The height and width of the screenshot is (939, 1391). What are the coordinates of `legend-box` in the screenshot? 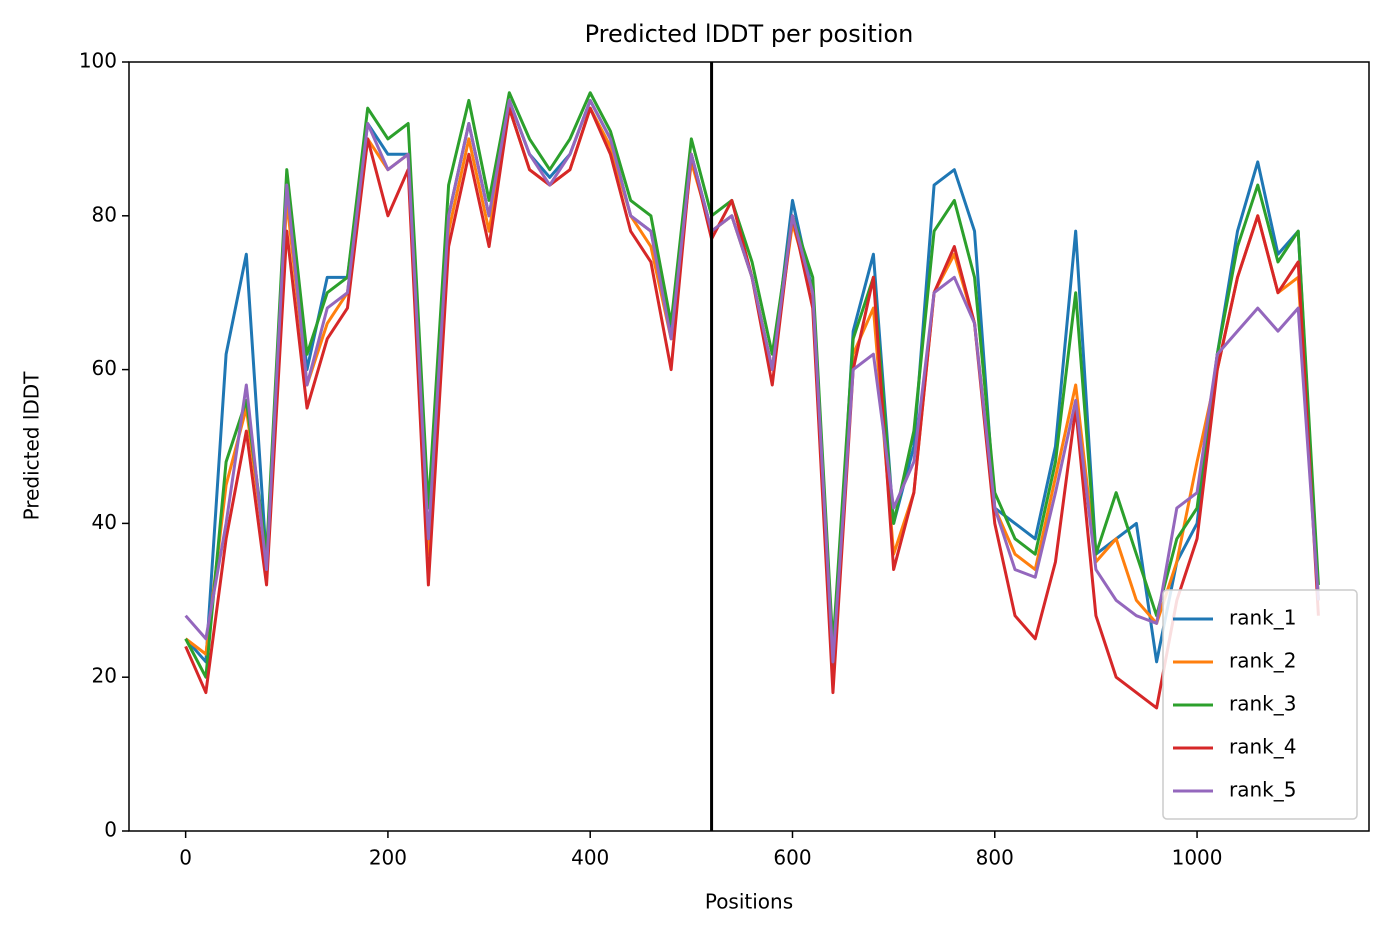 It's located at (1260, 704).